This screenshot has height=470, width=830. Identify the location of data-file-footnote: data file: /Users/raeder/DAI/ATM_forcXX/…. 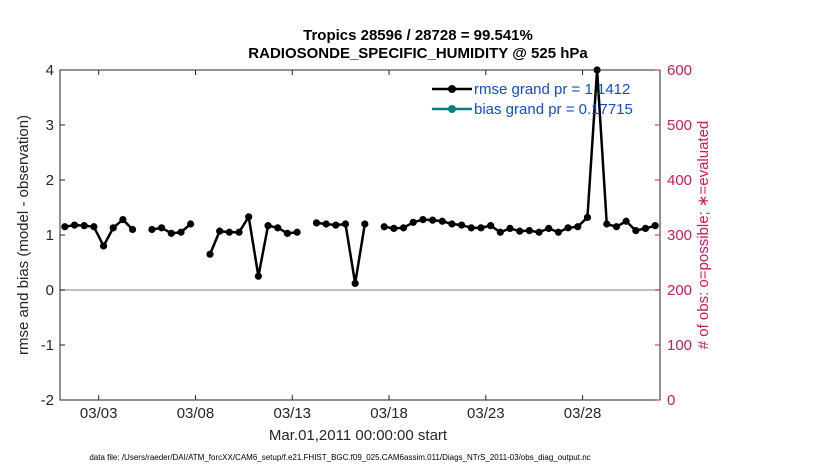
(339, 457).